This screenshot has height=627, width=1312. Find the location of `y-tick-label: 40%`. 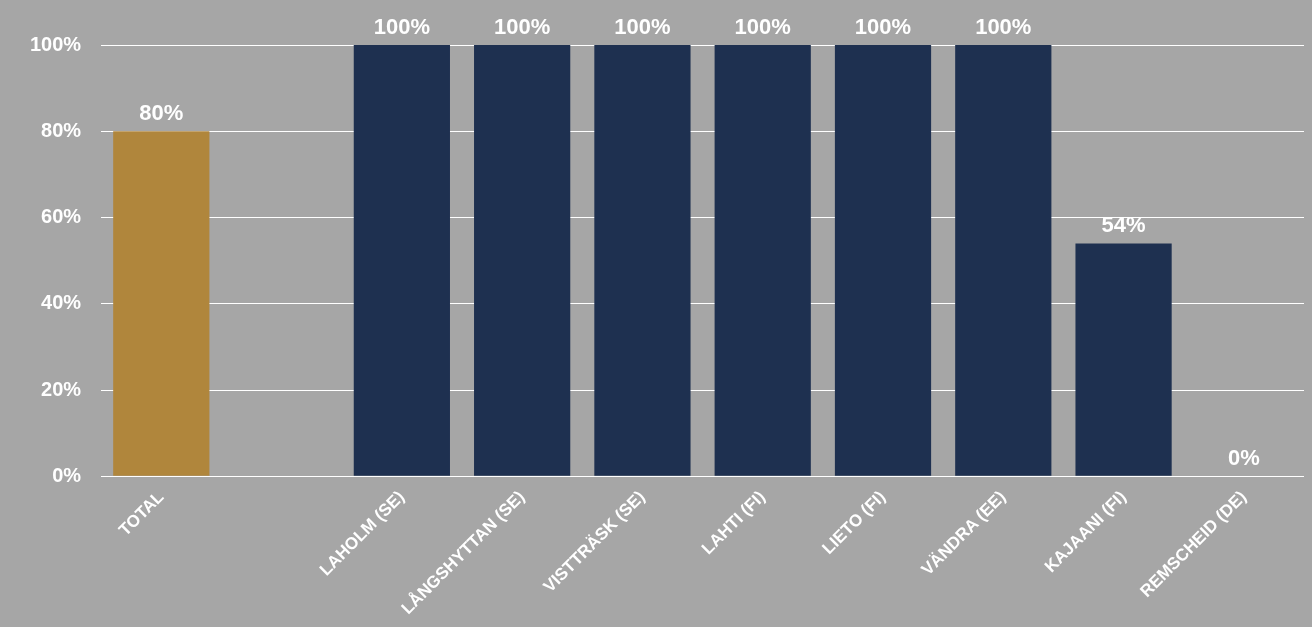

y-tick-label: 40% is located at coordinates (61, 302).